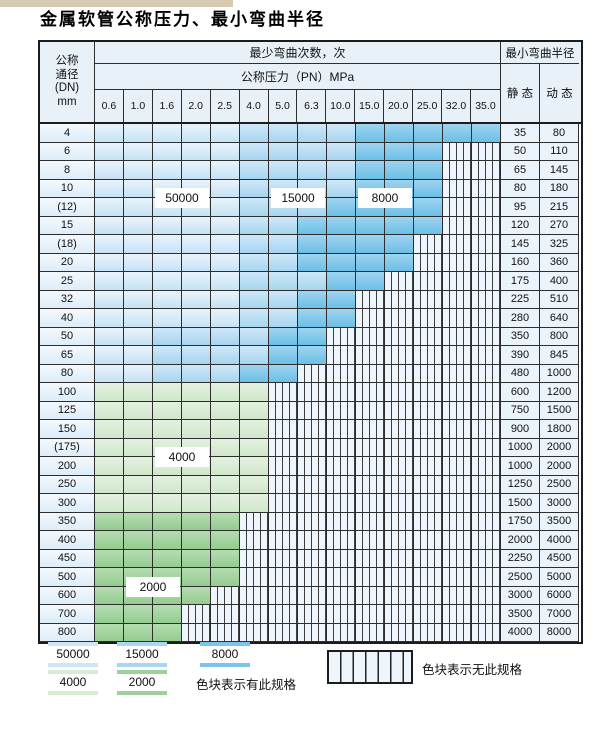 This screenshot has height=743, width=600. I want to click on pressure-header-2.0: 2.0, so click(196, 106).